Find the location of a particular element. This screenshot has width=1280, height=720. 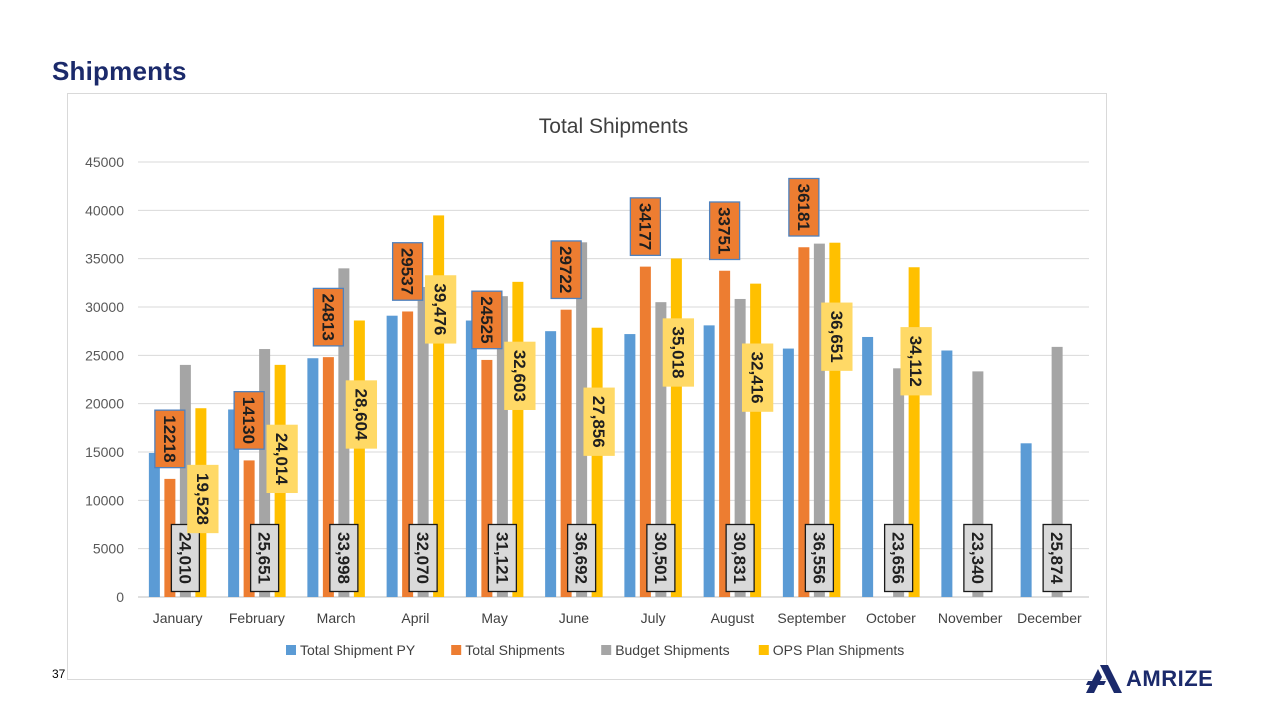

x-tick-label: September is located at coordinates (811, 618).